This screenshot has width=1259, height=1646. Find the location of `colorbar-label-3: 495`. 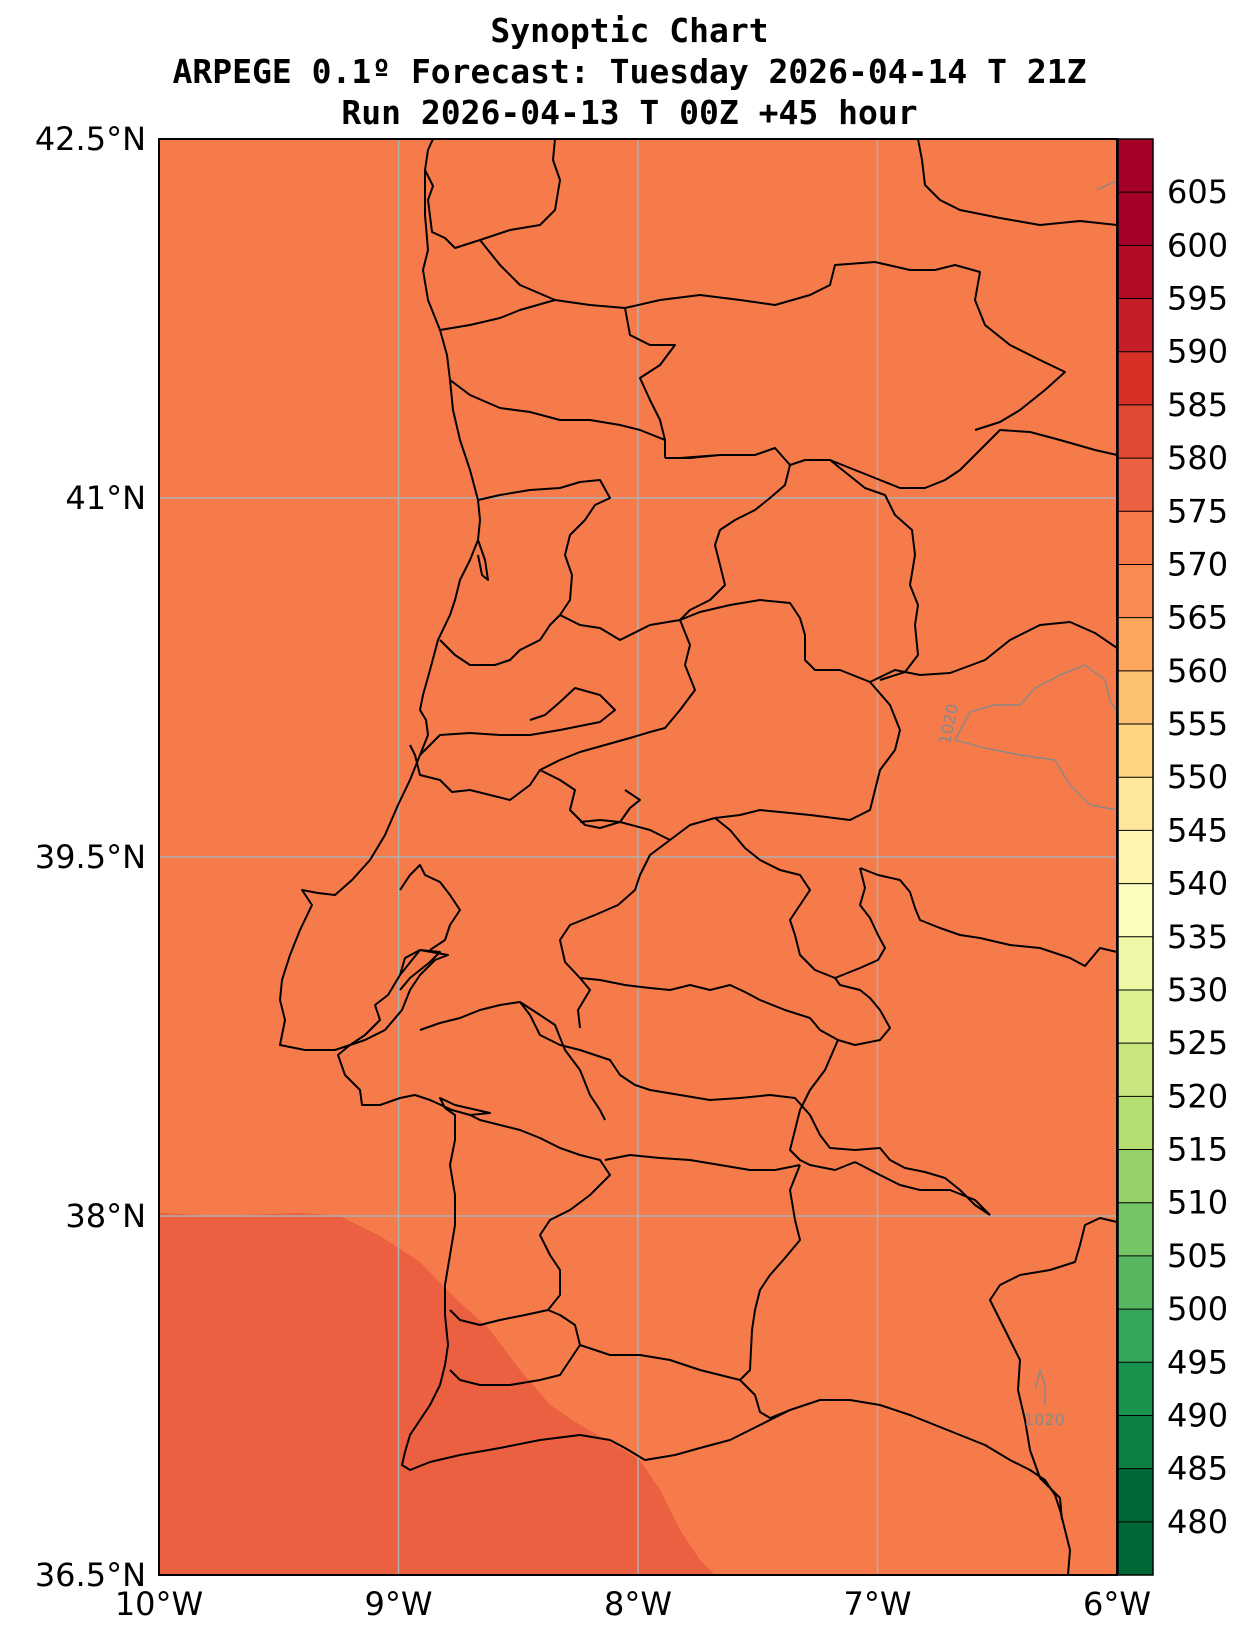

colorbar-label-3: 495 is located at coordinates (1197, 1362).